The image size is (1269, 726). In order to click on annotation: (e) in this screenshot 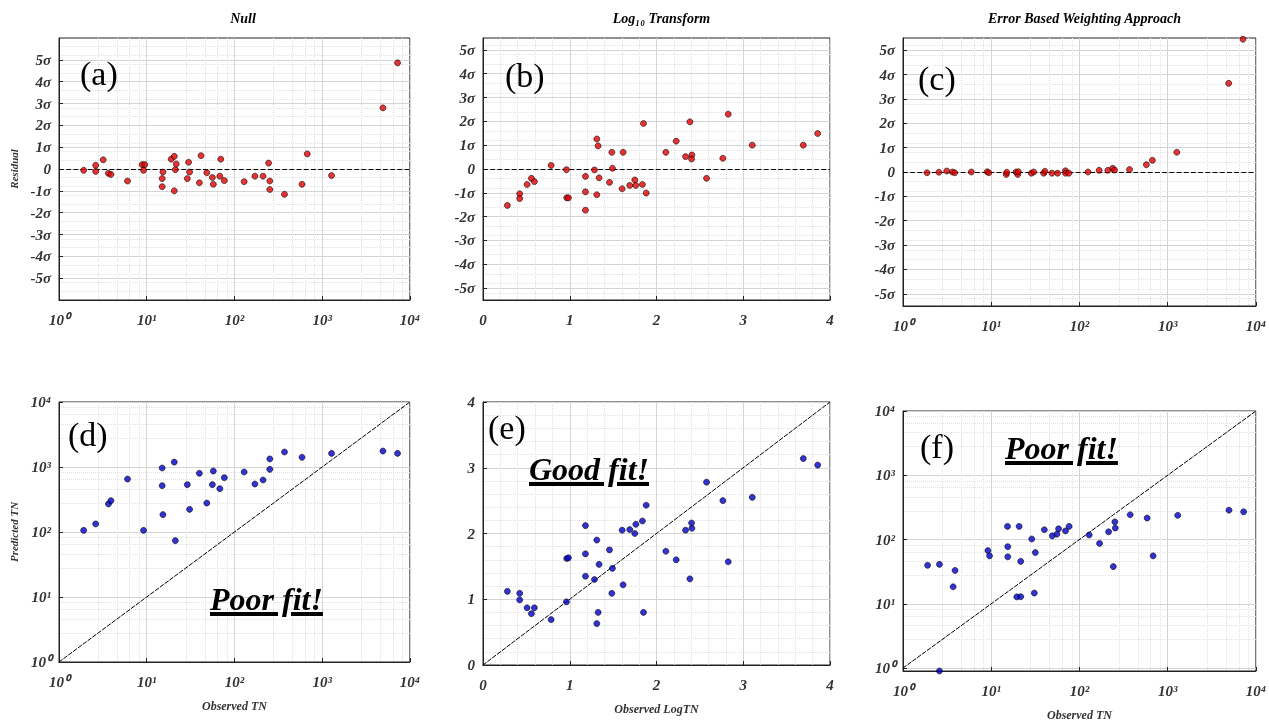, I will do `click(507, 428)`.